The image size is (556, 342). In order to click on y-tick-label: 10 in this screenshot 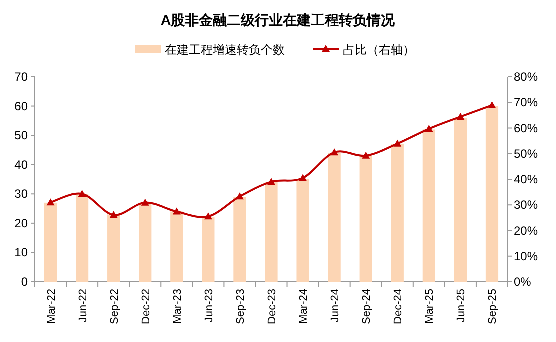, I will do `click(21, 253)`.